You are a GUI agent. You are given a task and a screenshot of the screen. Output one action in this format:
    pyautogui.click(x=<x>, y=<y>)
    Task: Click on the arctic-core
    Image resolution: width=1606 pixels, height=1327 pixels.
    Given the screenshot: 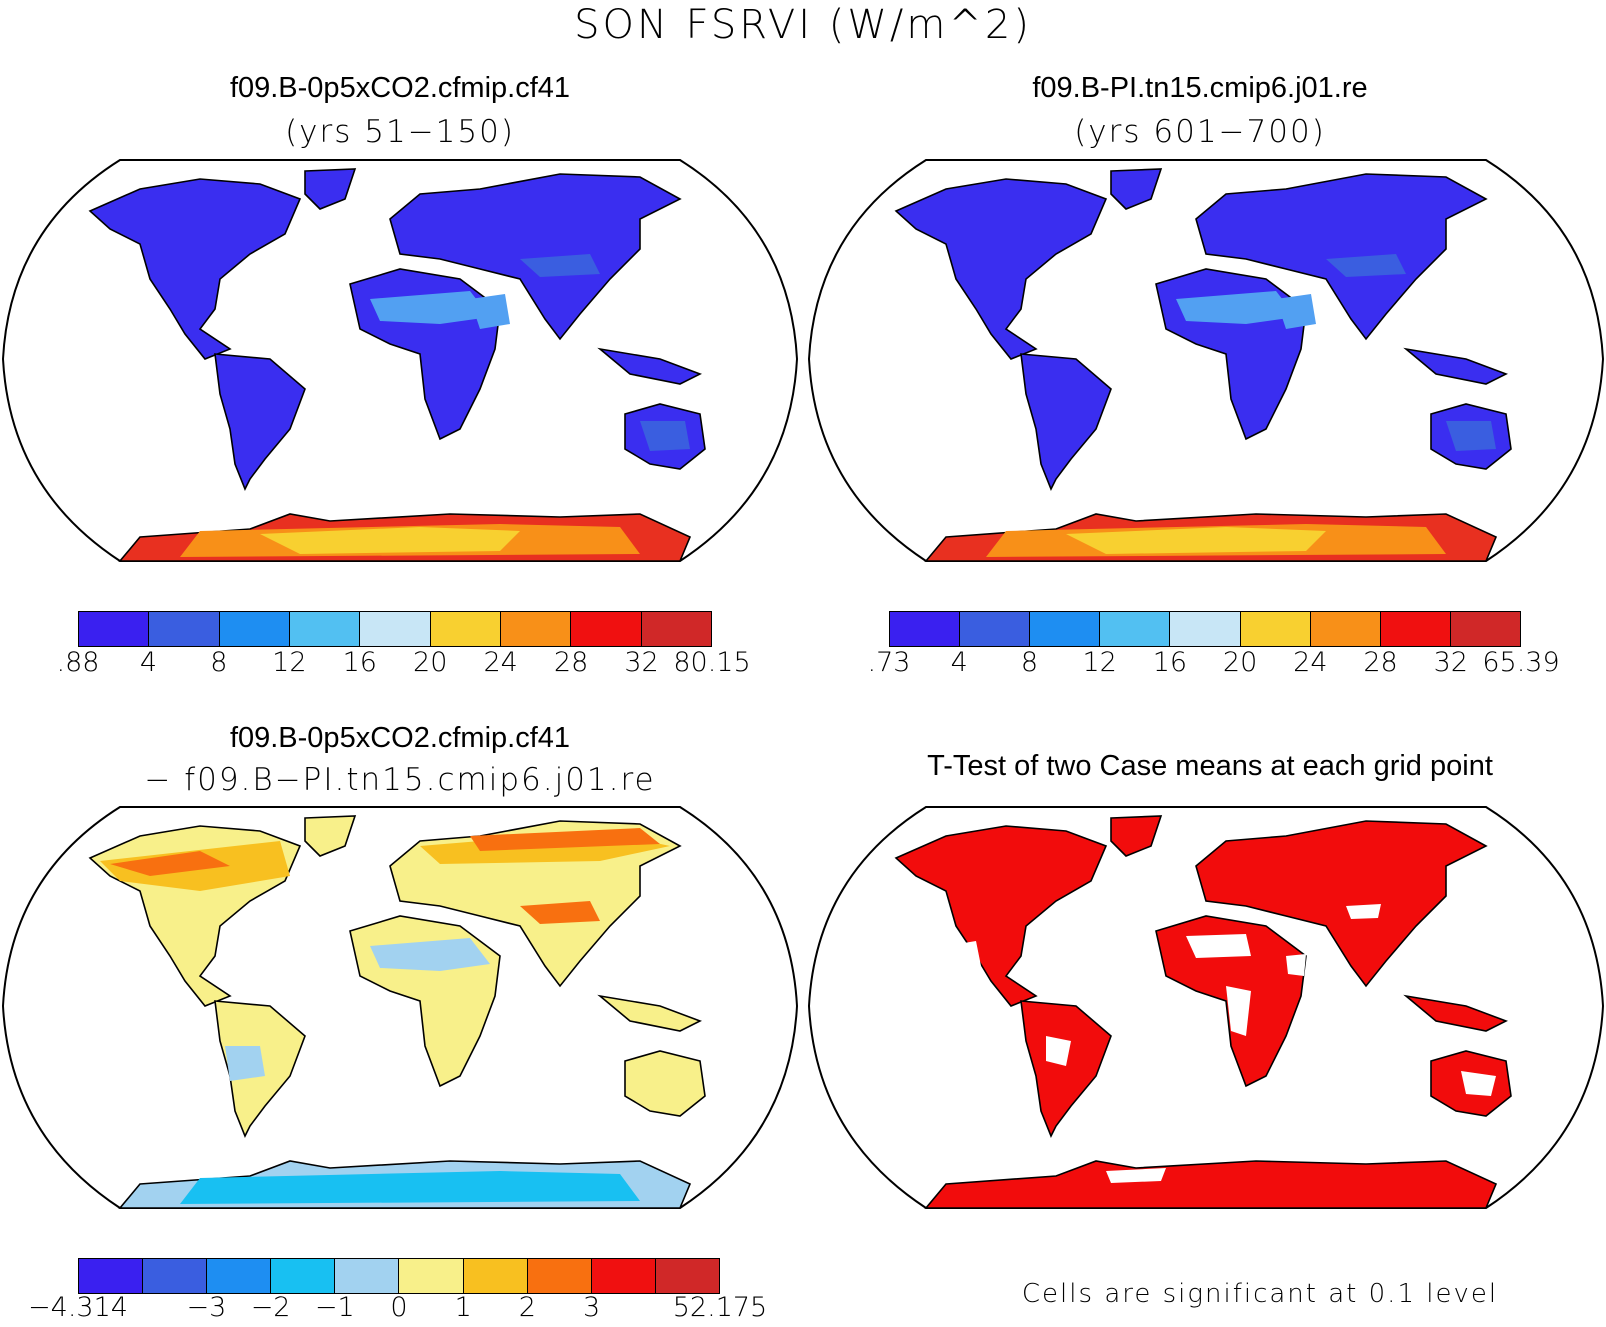 What is the action you would take?
    pyautogui.click(x=565, y=839)
    